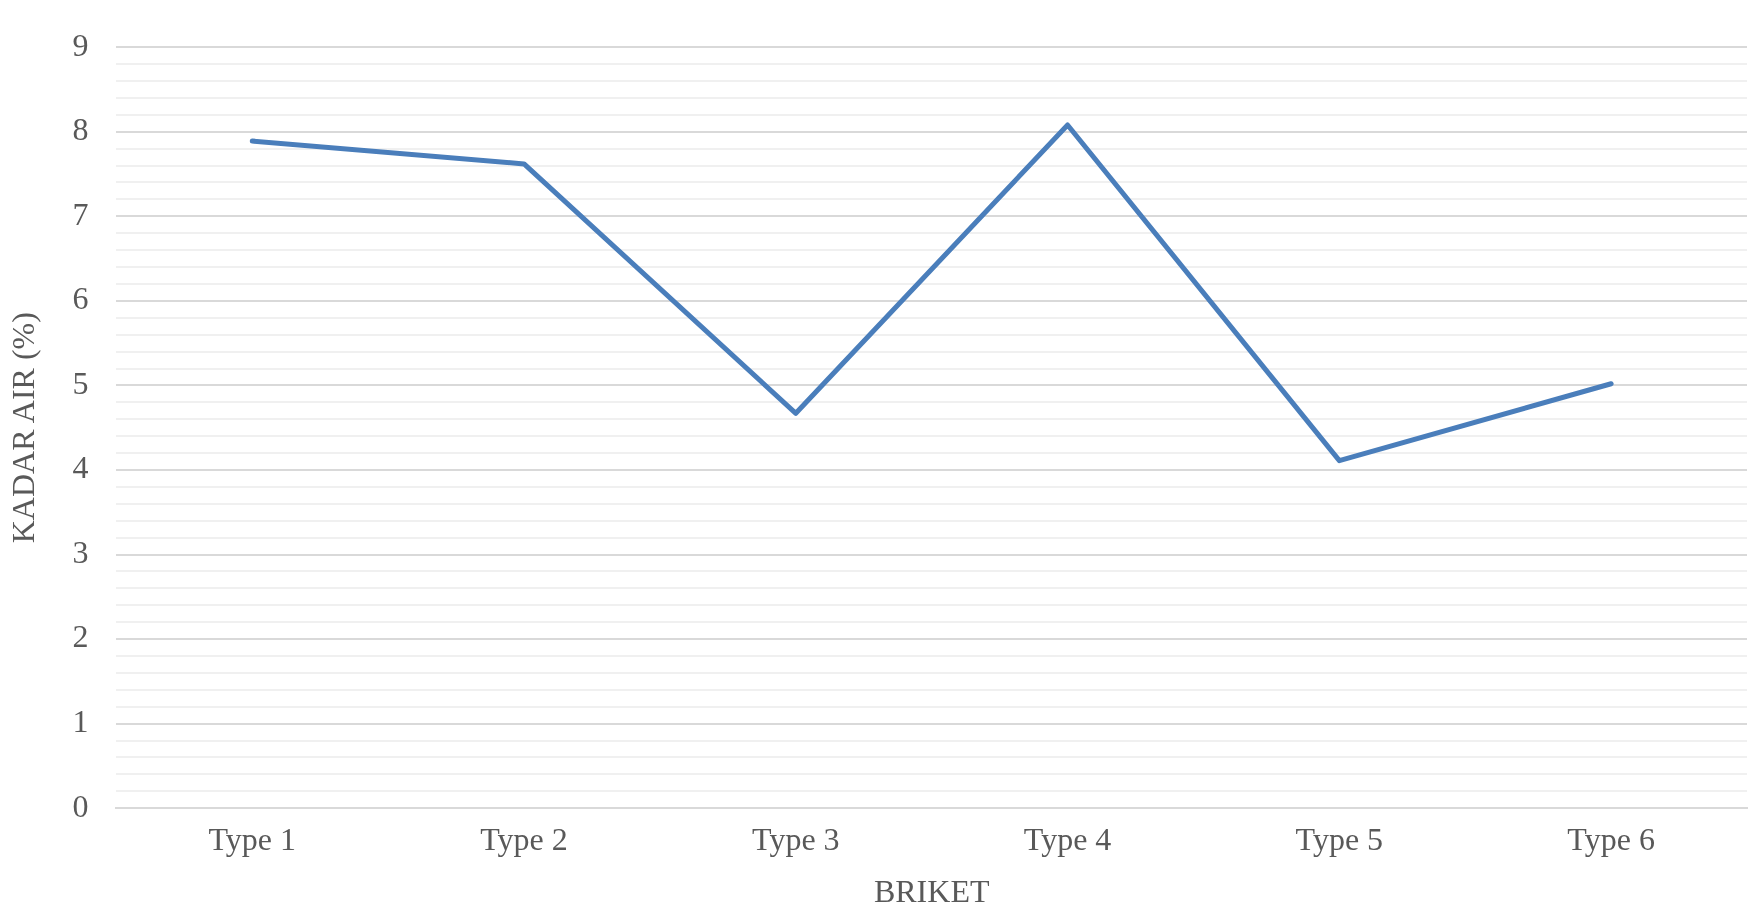 The image size is (1751, 917). What do you see at coordinates (80, 551) in the screenshot?
I see `y-tick-label: 3` at bounding box center [80, 551].